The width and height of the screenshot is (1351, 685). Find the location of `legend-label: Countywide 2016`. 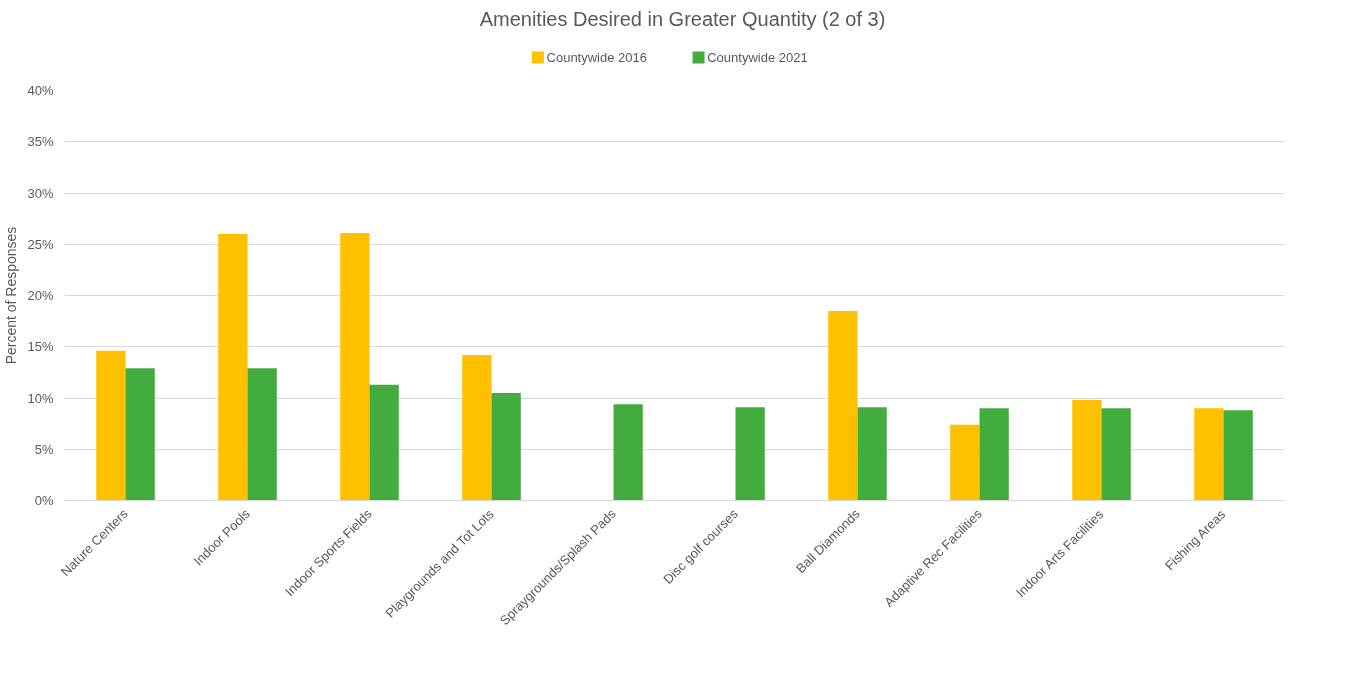

legend-label: Countywide 2016 is located at coordinates (597, 57).